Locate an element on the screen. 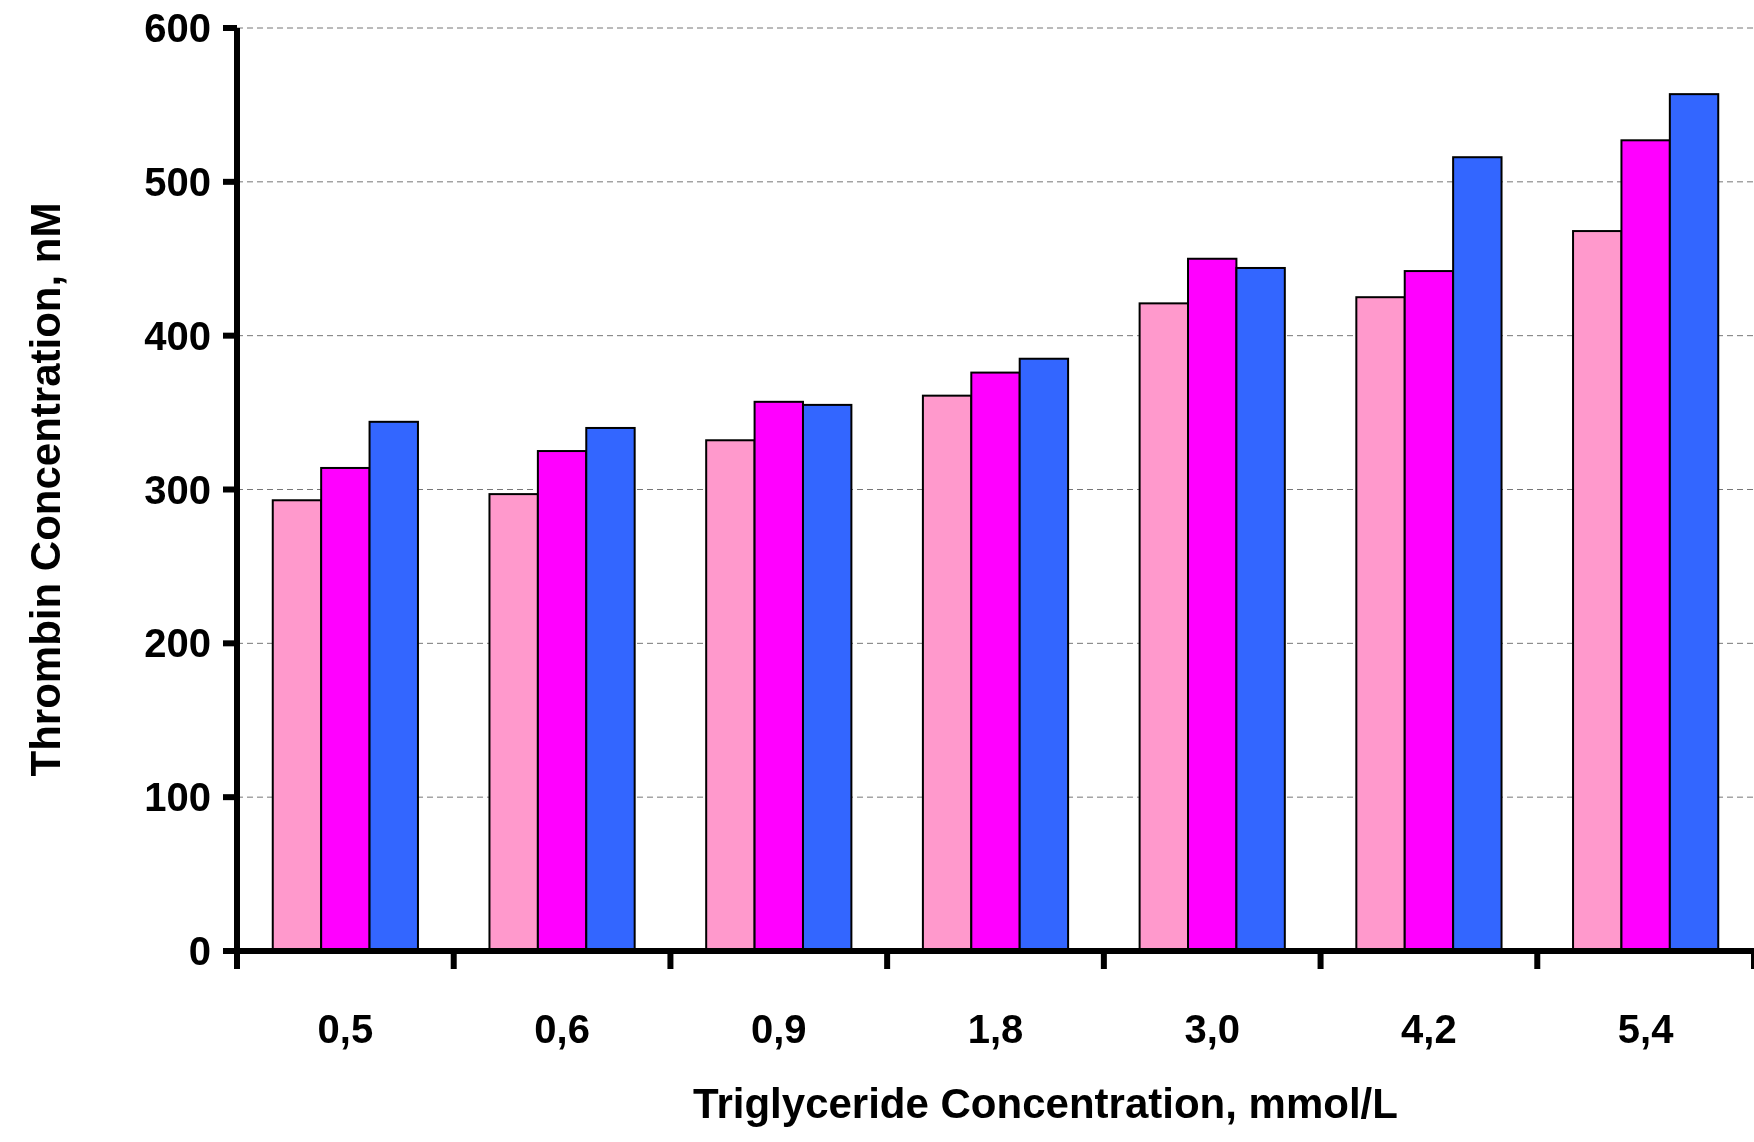 This screenshot has height=1142, width=1754. x-tick-label: 0,6 is located at coordinates (562, 1029).